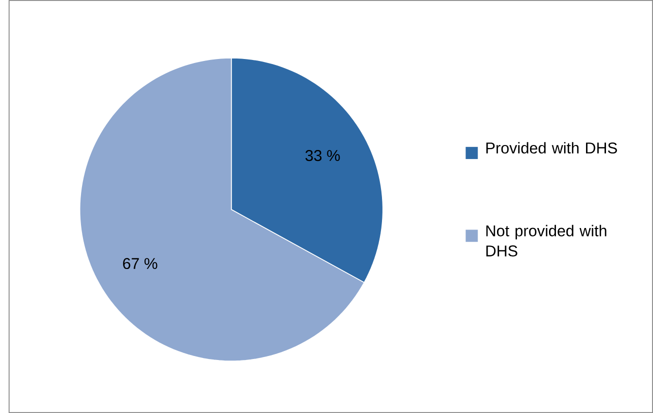 The height and width of the screenshot is (413, 653). What do you see at coordinates (546, 240) in the screenshot?
I see `legend-label: Not provided with DHS` at bounding box center [546, 240].